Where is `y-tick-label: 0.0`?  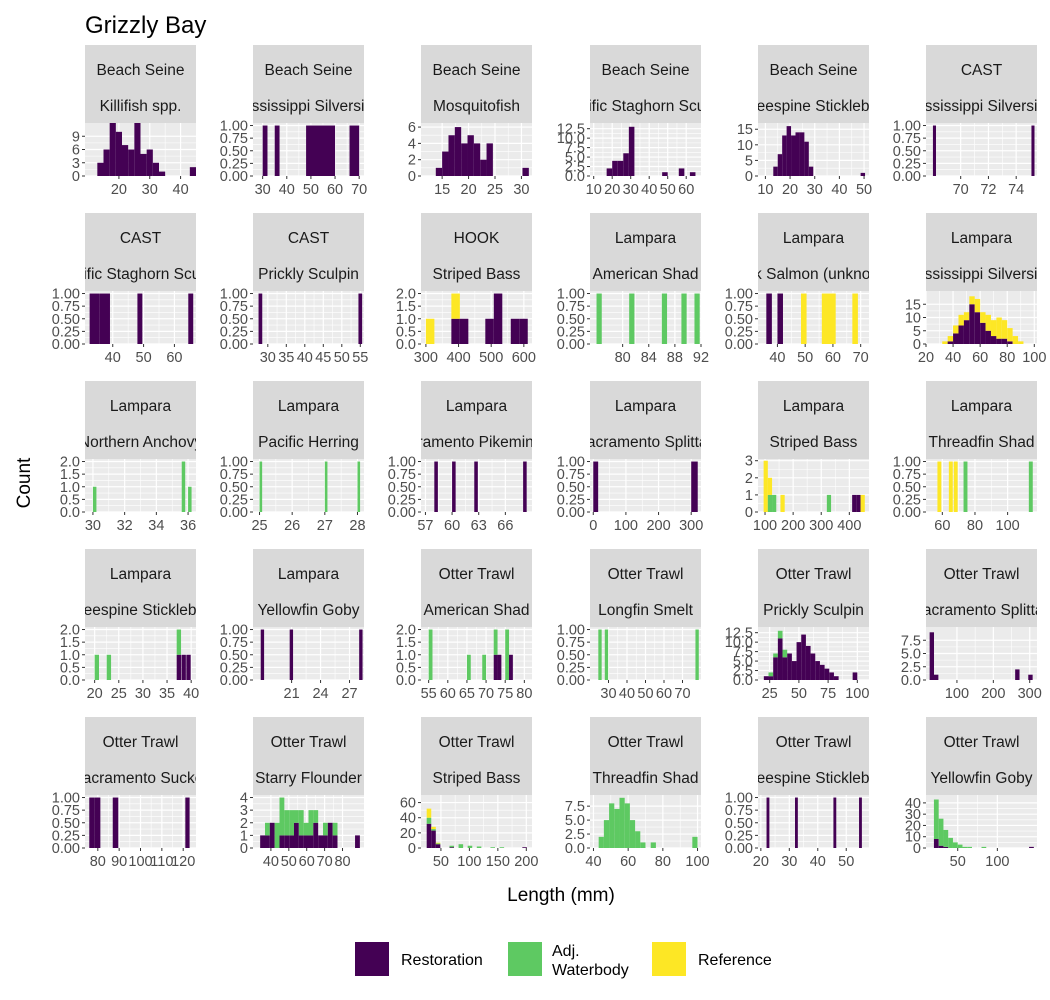
y-tick-label: 0.0 is located at coordinates (70, 681).